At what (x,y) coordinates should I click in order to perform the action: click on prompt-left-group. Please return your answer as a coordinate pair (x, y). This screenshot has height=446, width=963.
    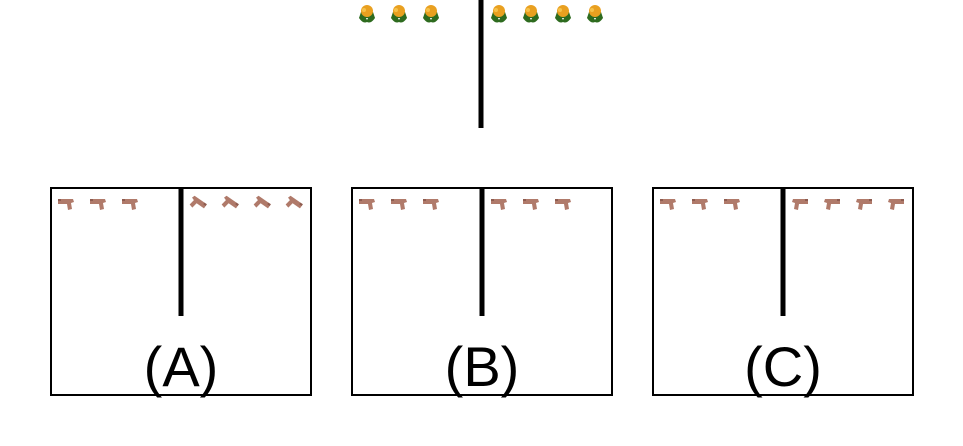
    Looking at the image, I should click on (399, 14).